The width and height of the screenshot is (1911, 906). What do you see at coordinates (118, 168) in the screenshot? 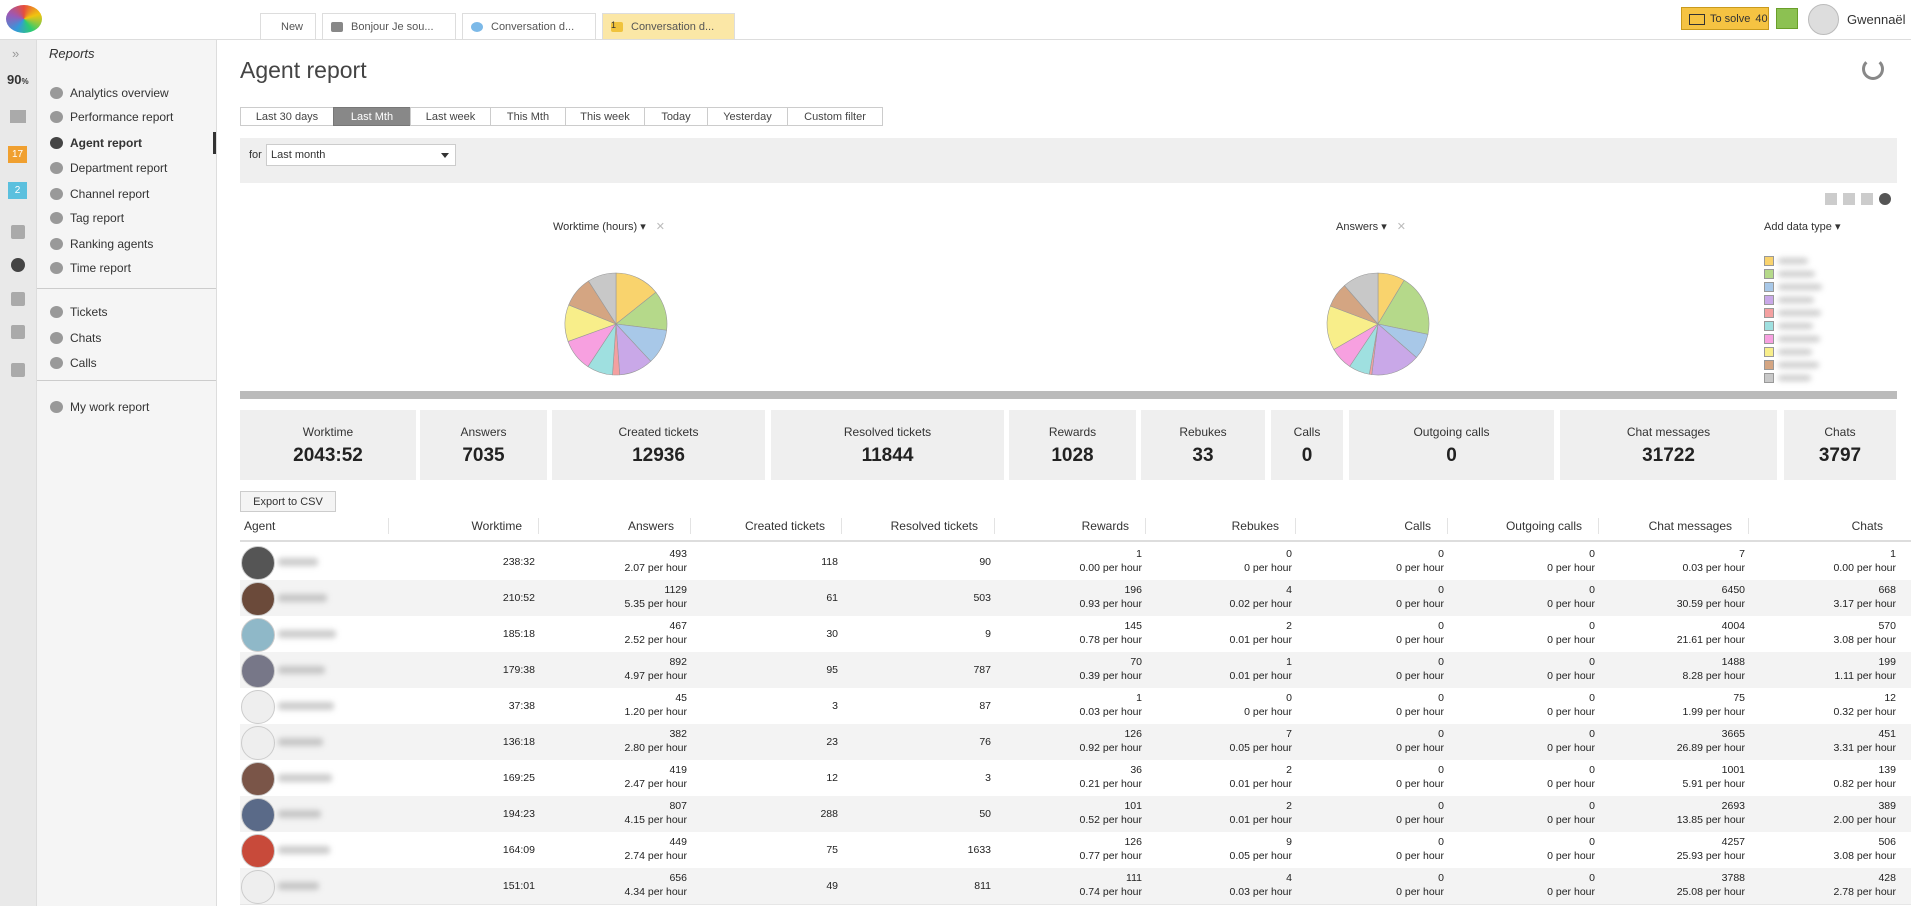
I see `sidebar-item: Department report` at bounding box center [118, 168].